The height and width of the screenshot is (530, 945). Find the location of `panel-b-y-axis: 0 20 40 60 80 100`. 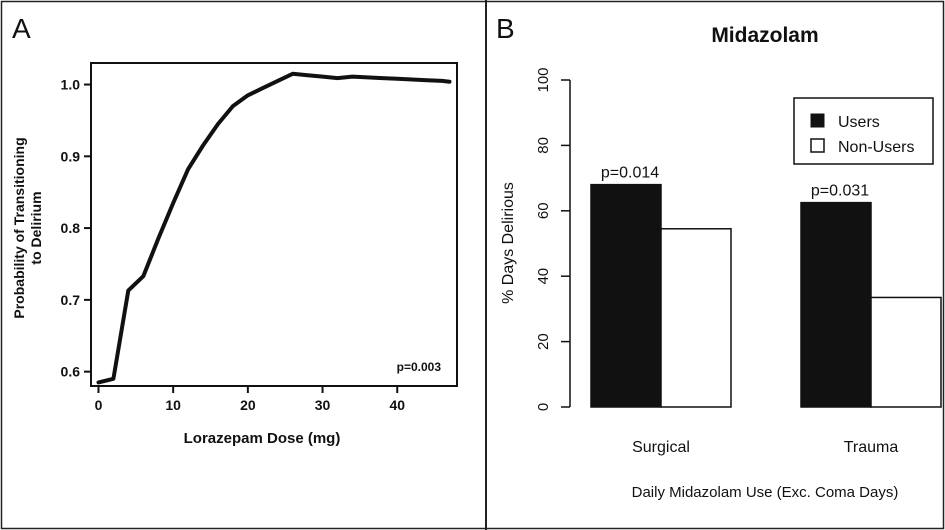

panel-b-y-axis: 0 20 40 60 80 100 is located at coordinates (552, 239).